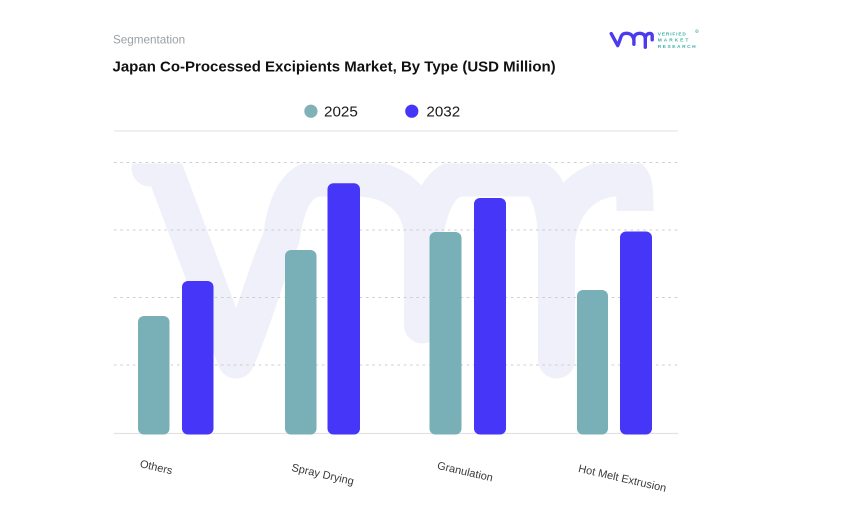 The image size is (850, 525). What do you see at coordinates (697, 31) in the screenshot?
I see `svg-text: R` at bounding box center [697, 31].